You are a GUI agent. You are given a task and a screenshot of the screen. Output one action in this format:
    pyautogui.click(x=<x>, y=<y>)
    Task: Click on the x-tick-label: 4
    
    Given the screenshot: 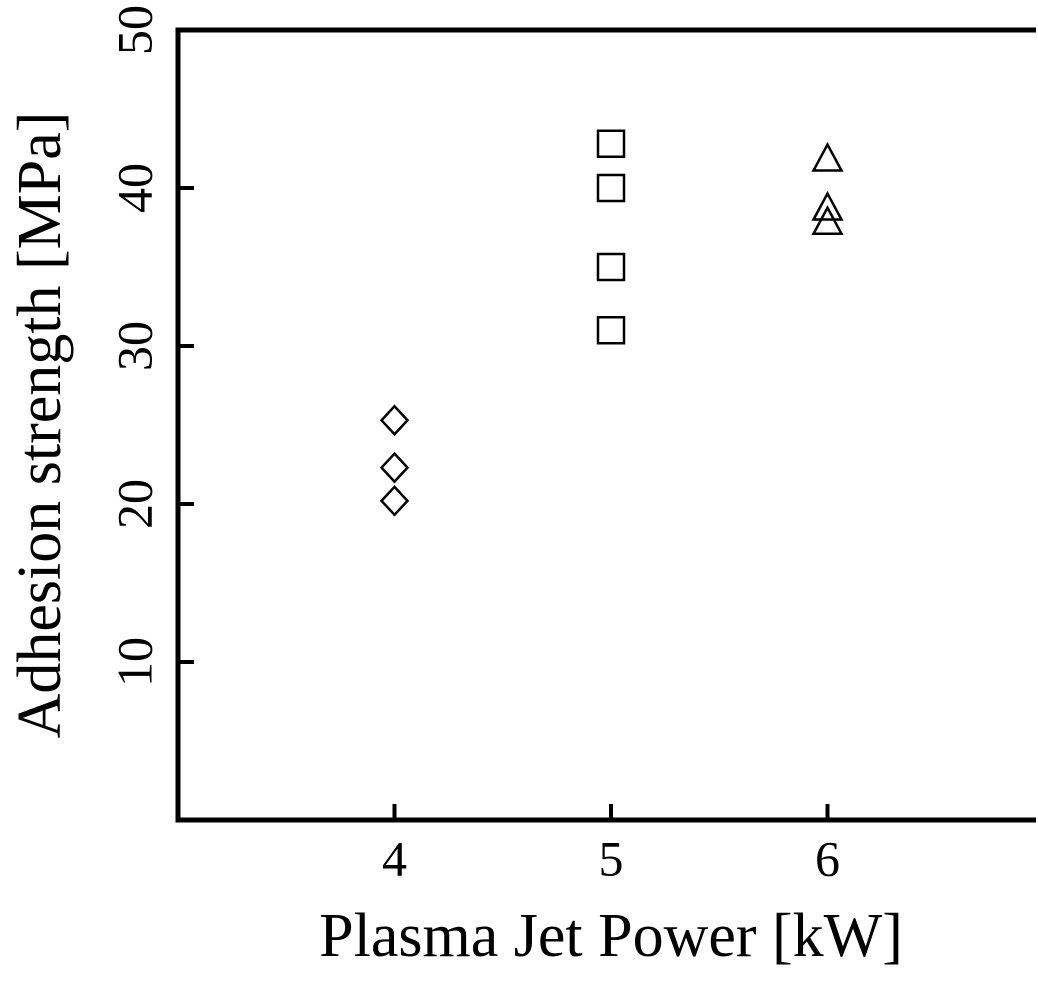 What is the action you would take?
    pyautogui.click(x=394, y=858)
    